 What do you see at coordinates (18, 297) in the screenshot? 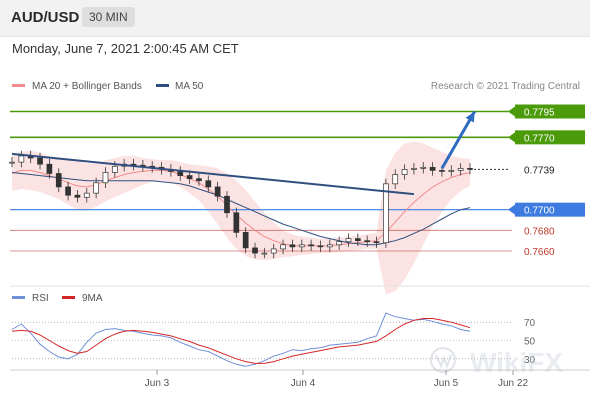
I see `legend-swatch-rsi` at bounding box center [18, 297].